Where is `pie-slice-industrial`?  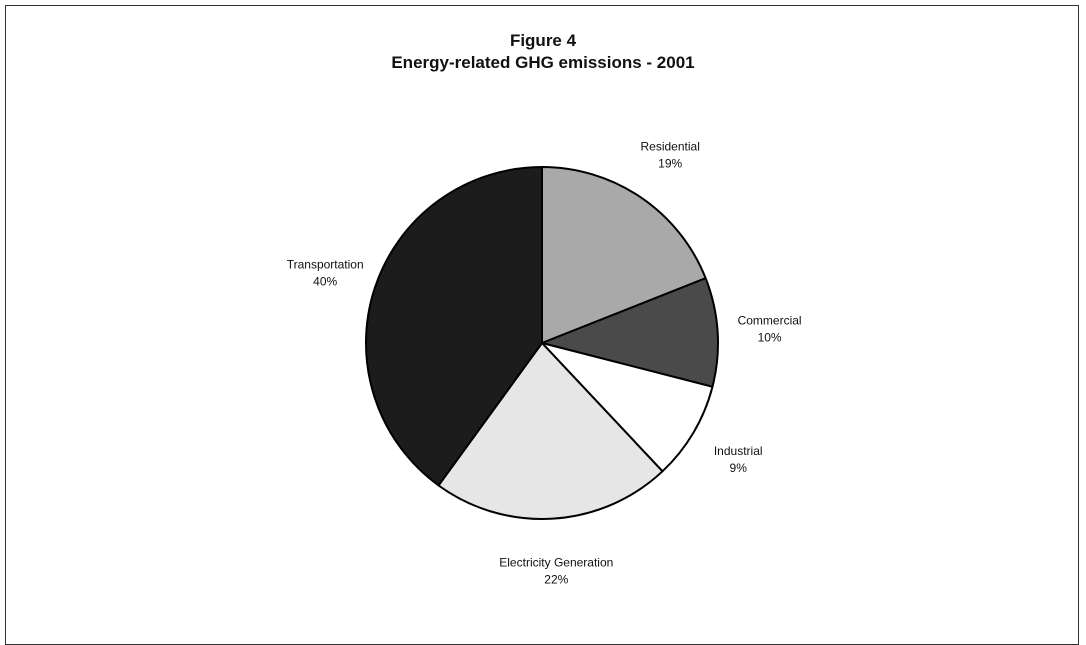
pie-slice-industrial is located at coordinates (627, 407).